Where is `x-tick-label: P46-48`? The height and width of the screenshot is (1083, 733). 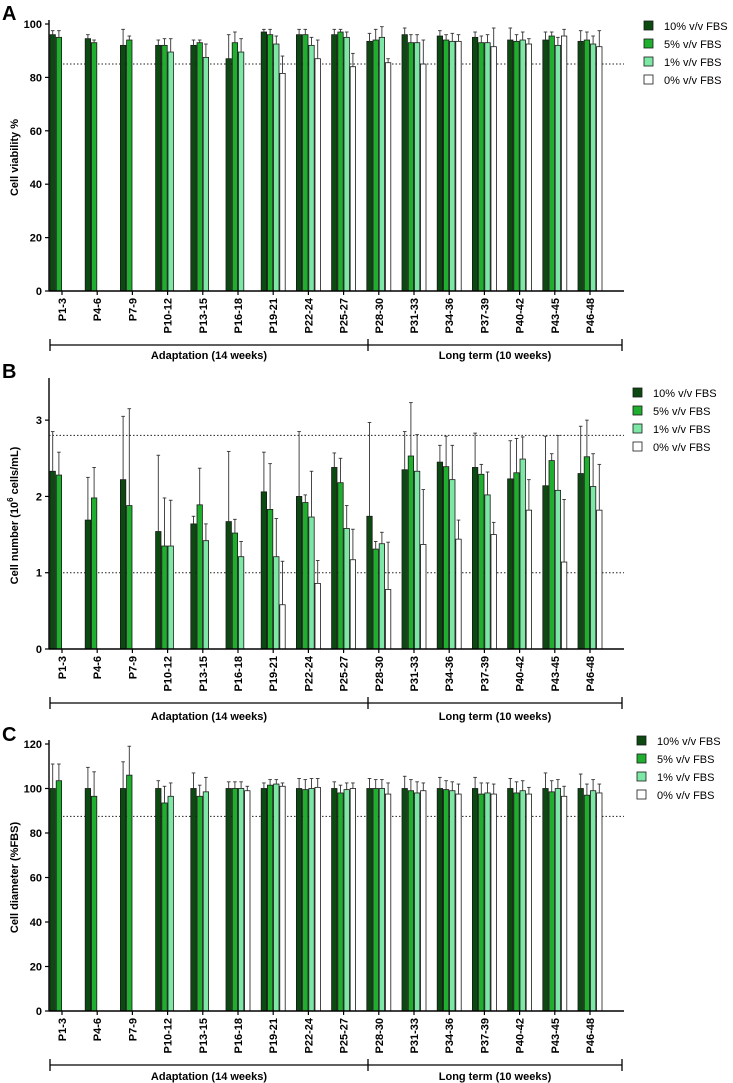
x-tick-label: P46-48 is located at coordinates (591, 1035).